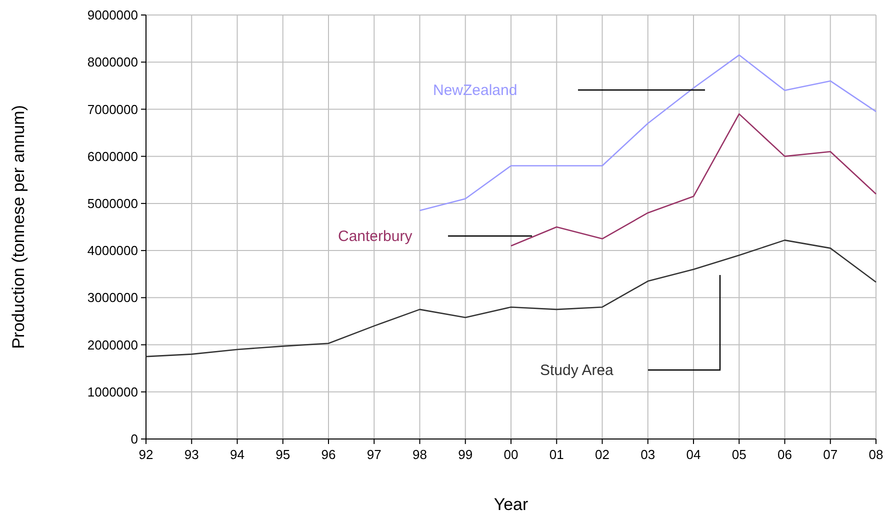 The width and height of the screenshot is (885, 517). What do you see at coordinates (283, 454) in the screenshot?
I see `x-tick-label: 95` at bounding box center [283, 454].